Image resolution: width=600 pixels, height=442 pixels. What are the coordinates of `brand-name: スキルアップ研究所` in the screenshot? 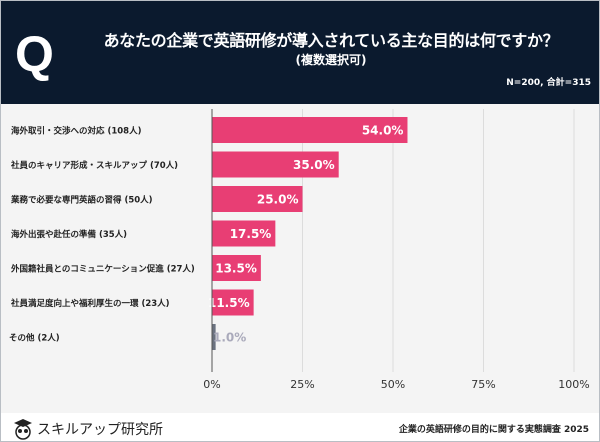 It's located at (100, 430).